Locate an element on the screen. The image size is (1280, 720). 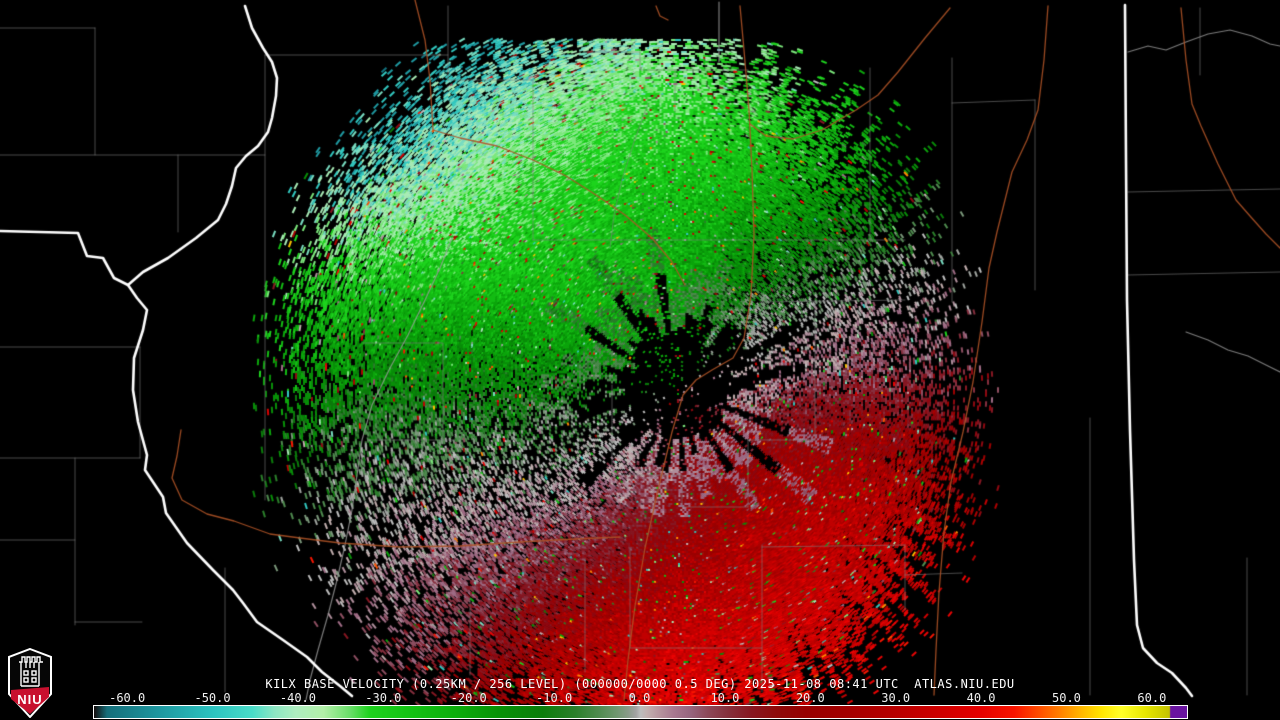
shield-red-band is located at coordinates (30, 700).